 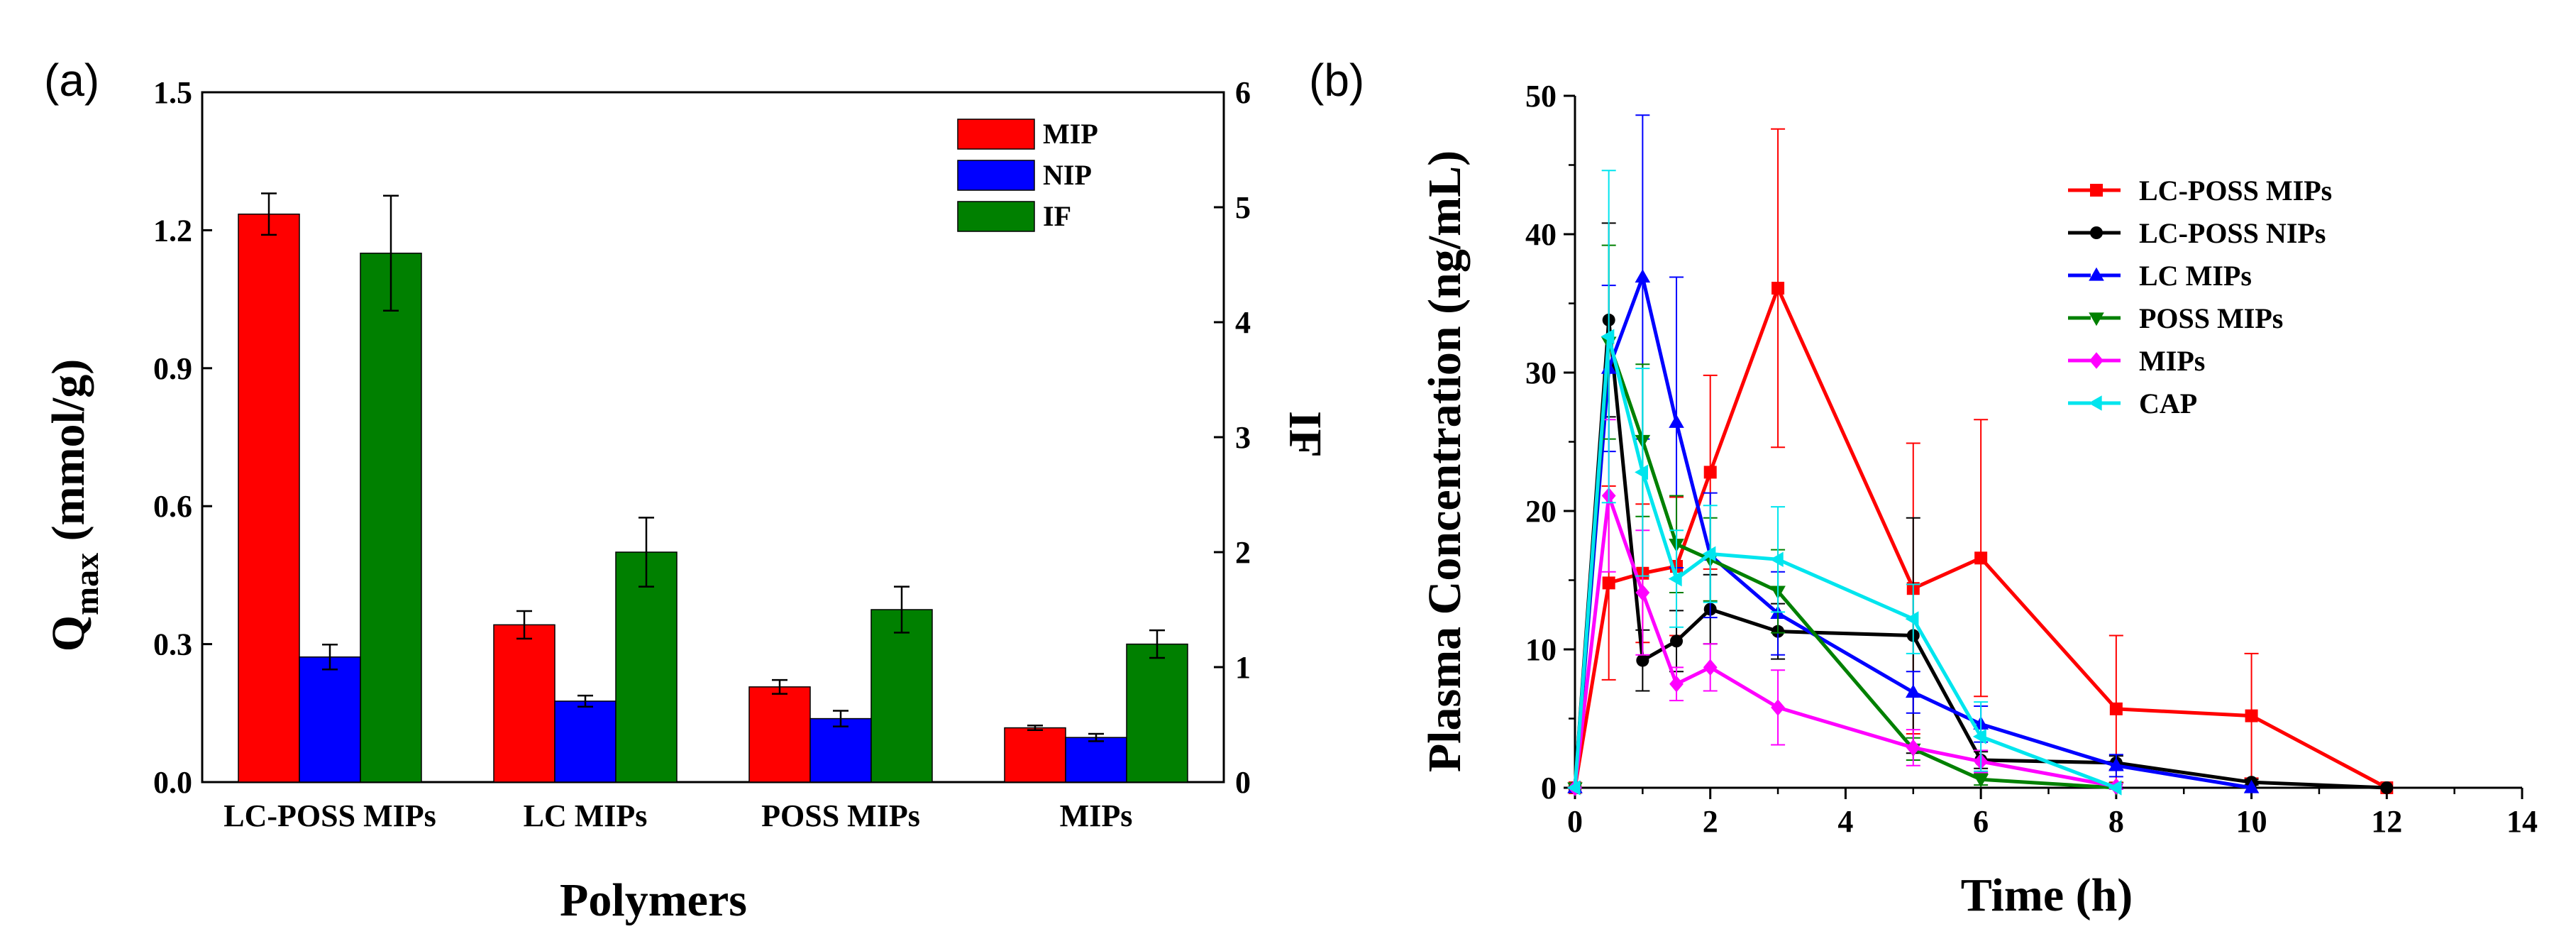 I want to click on y-axis-label-right: IF, so click(x=1305, y=434).